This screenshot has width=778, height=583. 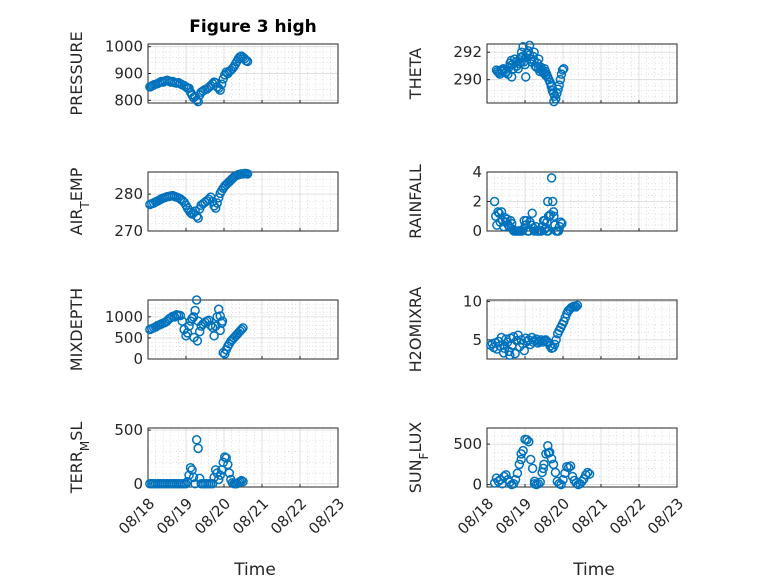 What do you see at coordinates (79, 201) in the screenshot?
I see `y-axis-label: AIRTEMP` at bounding box center [79, 201].